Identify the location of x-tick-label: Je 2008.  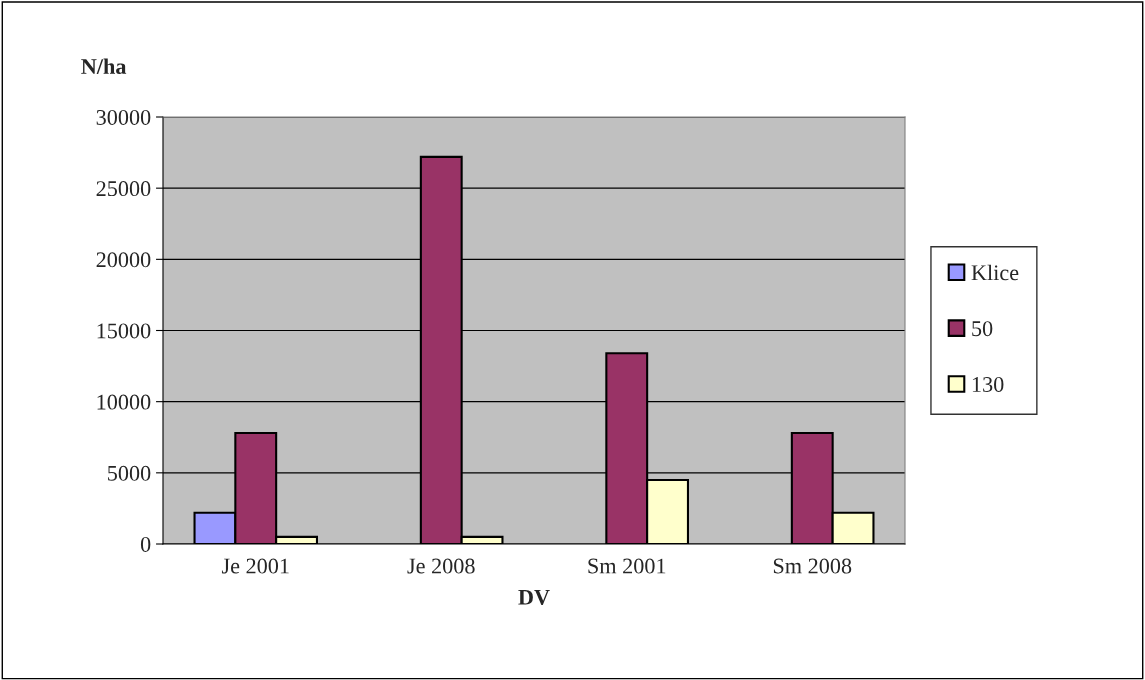
(441, 566).